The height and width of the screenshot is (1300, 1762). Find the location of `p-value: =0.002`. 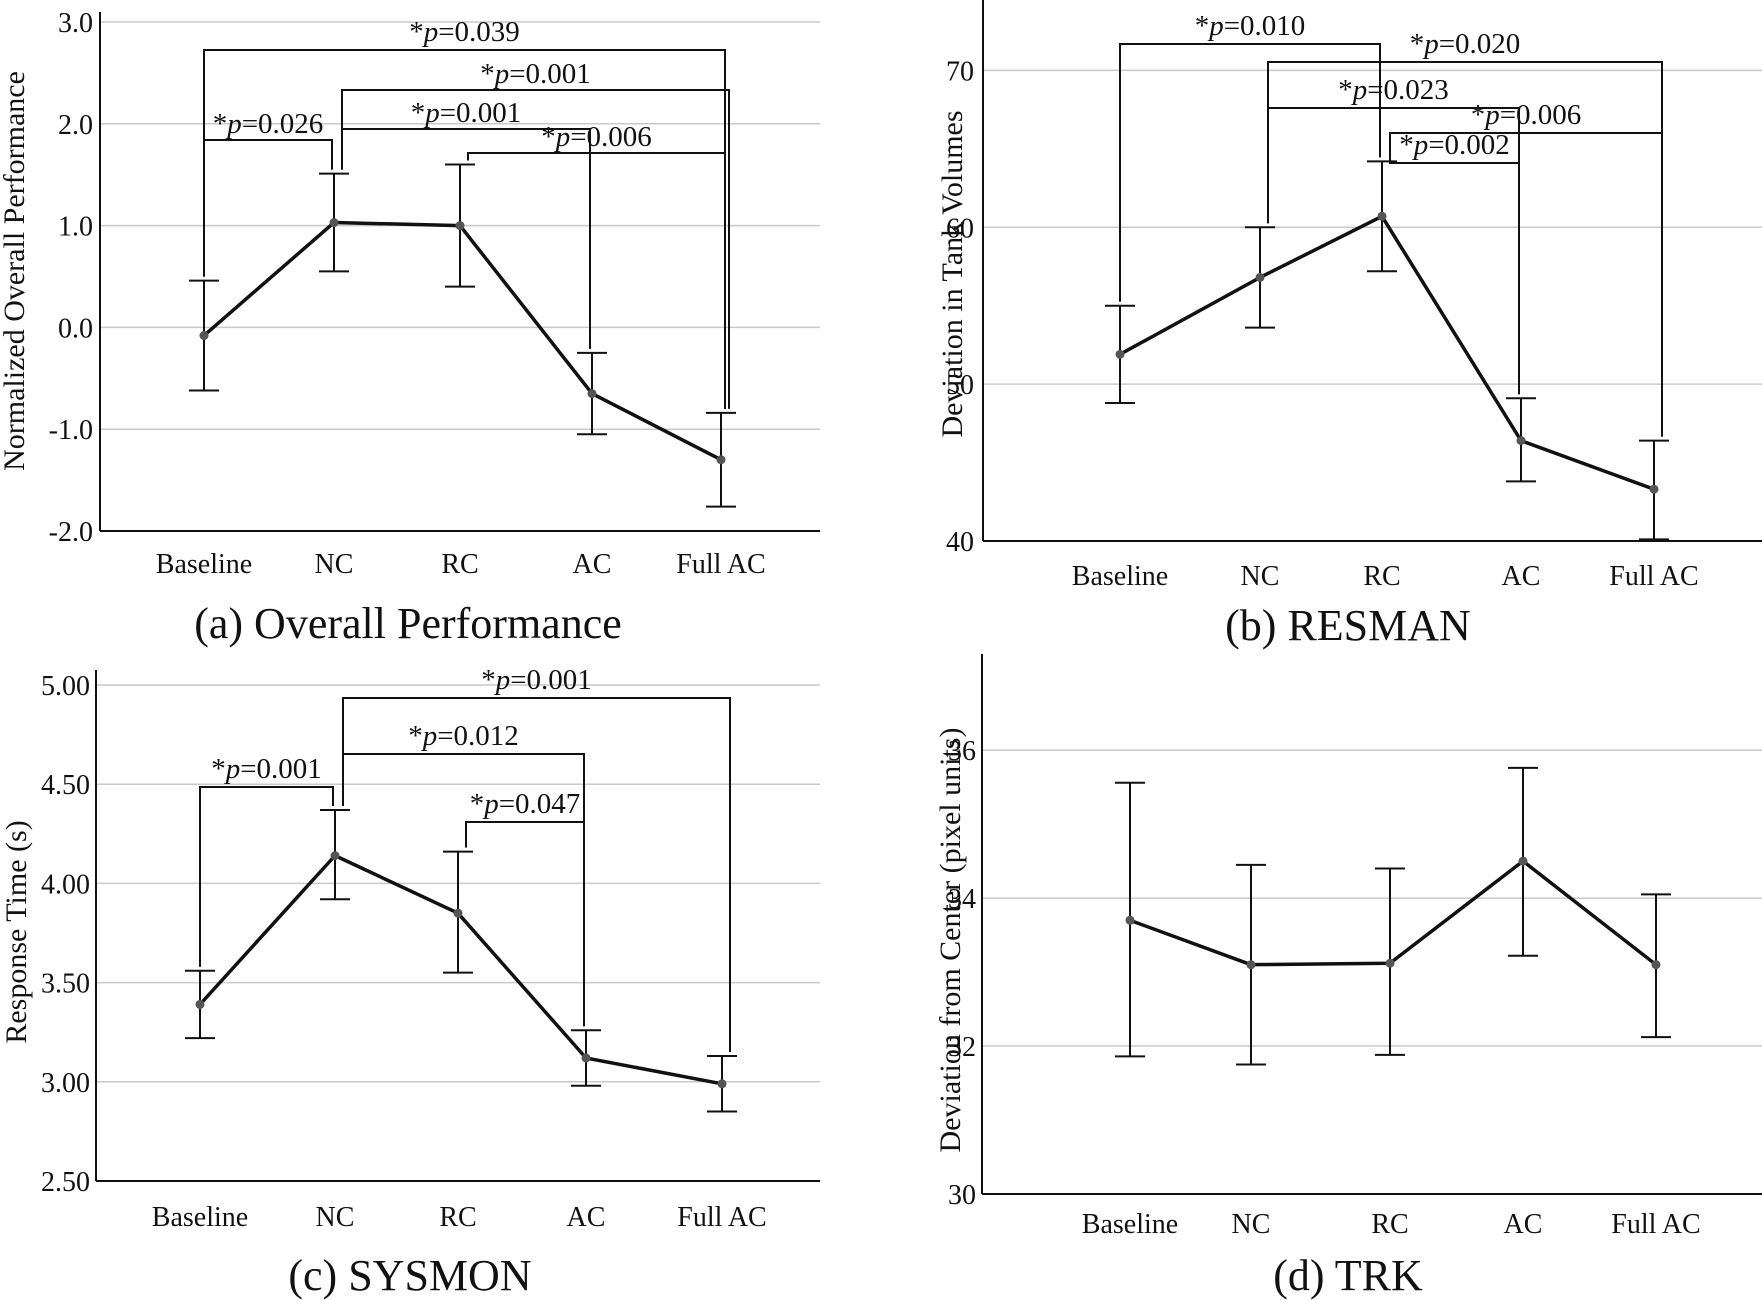

p-value: =0.002 is located at coordinates (1469, 145).